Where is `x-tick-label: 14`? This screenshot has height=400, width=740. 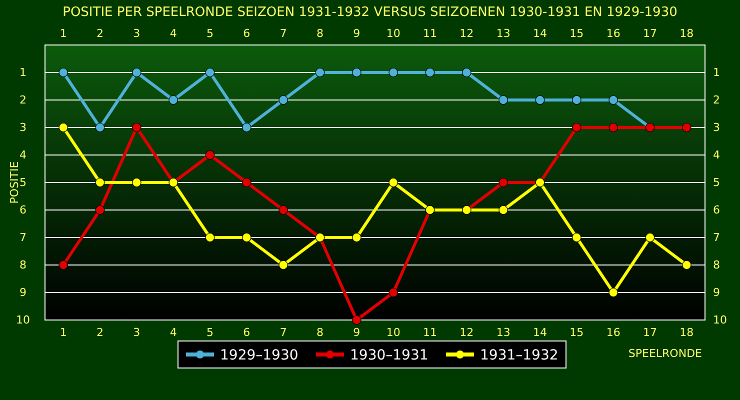
x-tick-label: 14 is located at coordinates (540, 33).